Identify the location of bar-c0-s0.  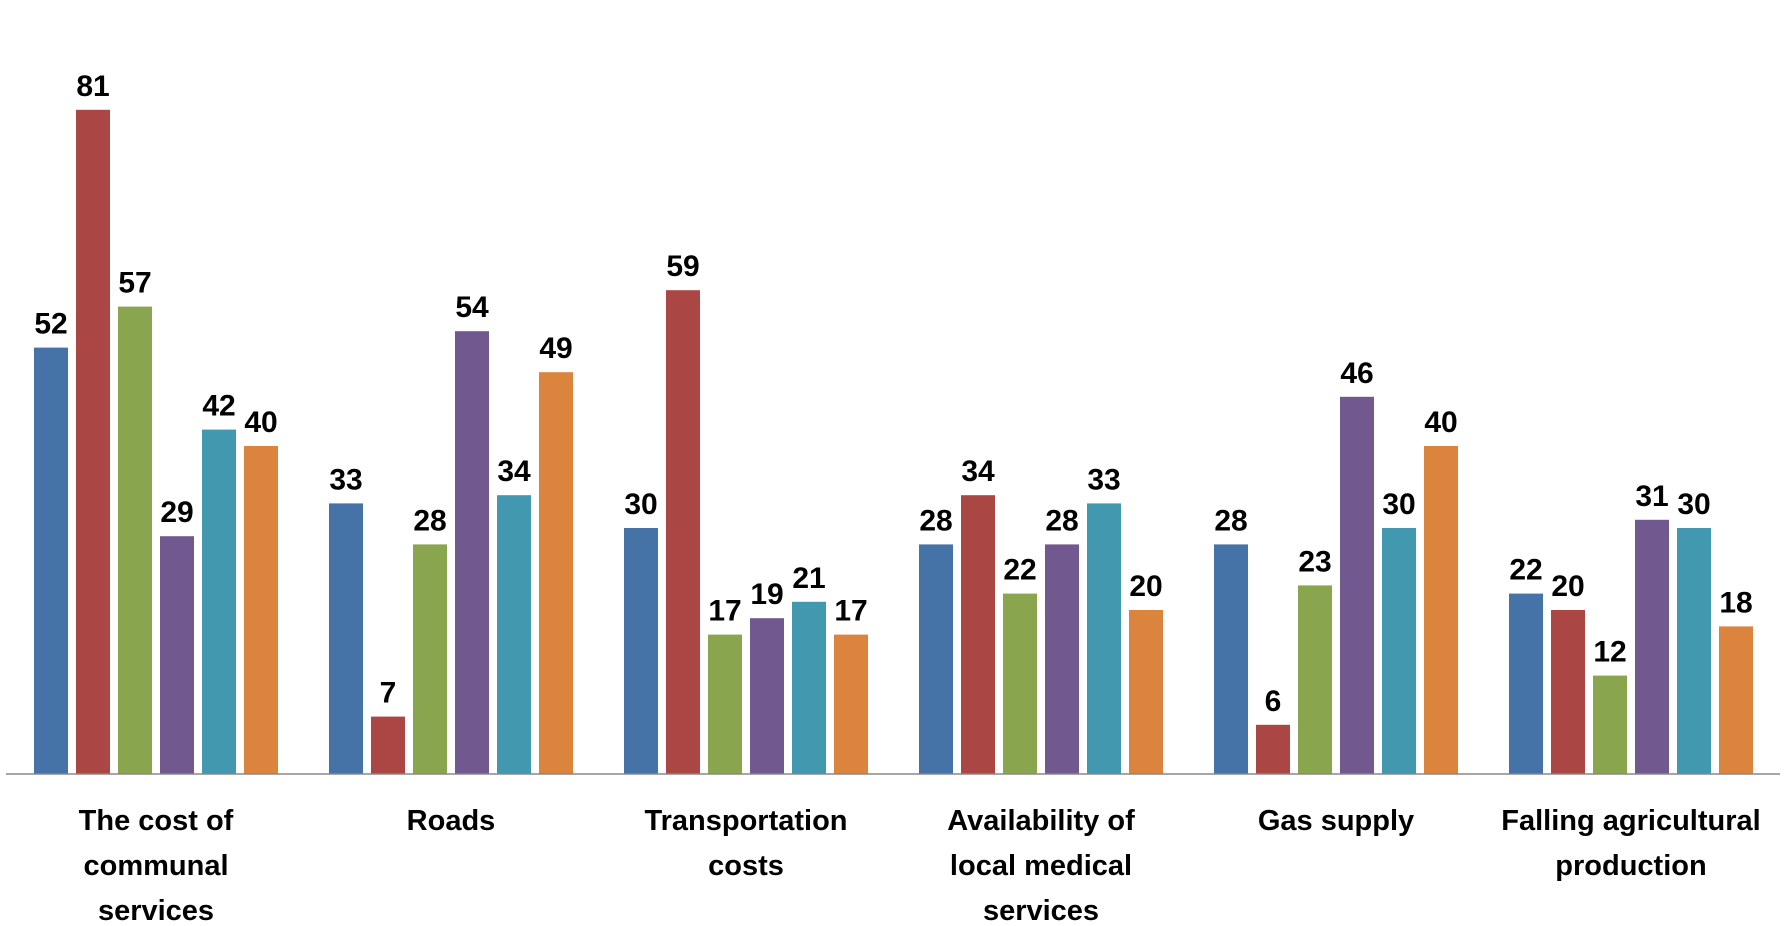
(51, 560).